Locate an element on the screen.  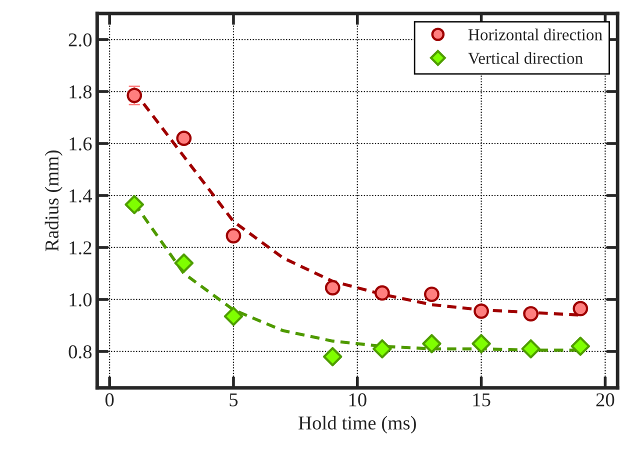
y-tick-label: 1.4 is located at coordinates (81, 196).